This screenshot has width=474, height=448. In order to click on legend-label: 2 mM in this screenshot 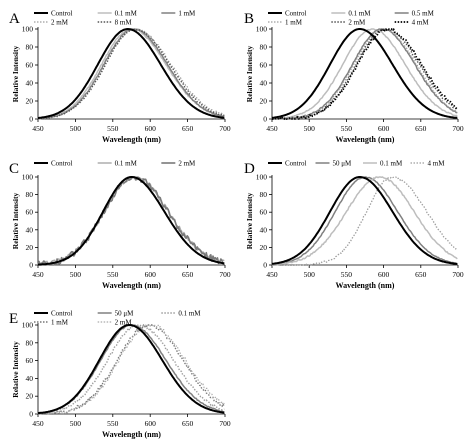, I will do `click(60, 23)`.